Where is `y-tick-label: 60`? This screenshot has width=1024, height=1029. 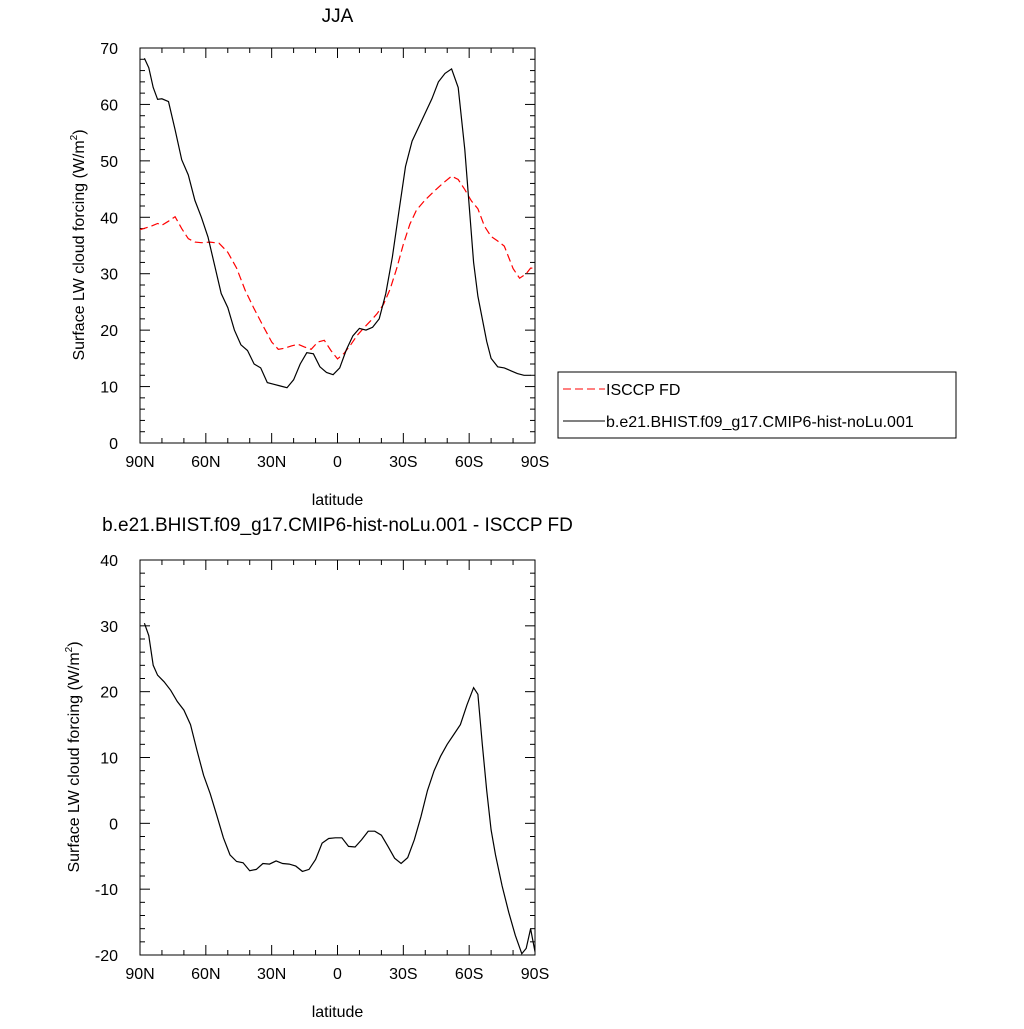
y-tick-label: 60 is located at coordinates (109, 105).